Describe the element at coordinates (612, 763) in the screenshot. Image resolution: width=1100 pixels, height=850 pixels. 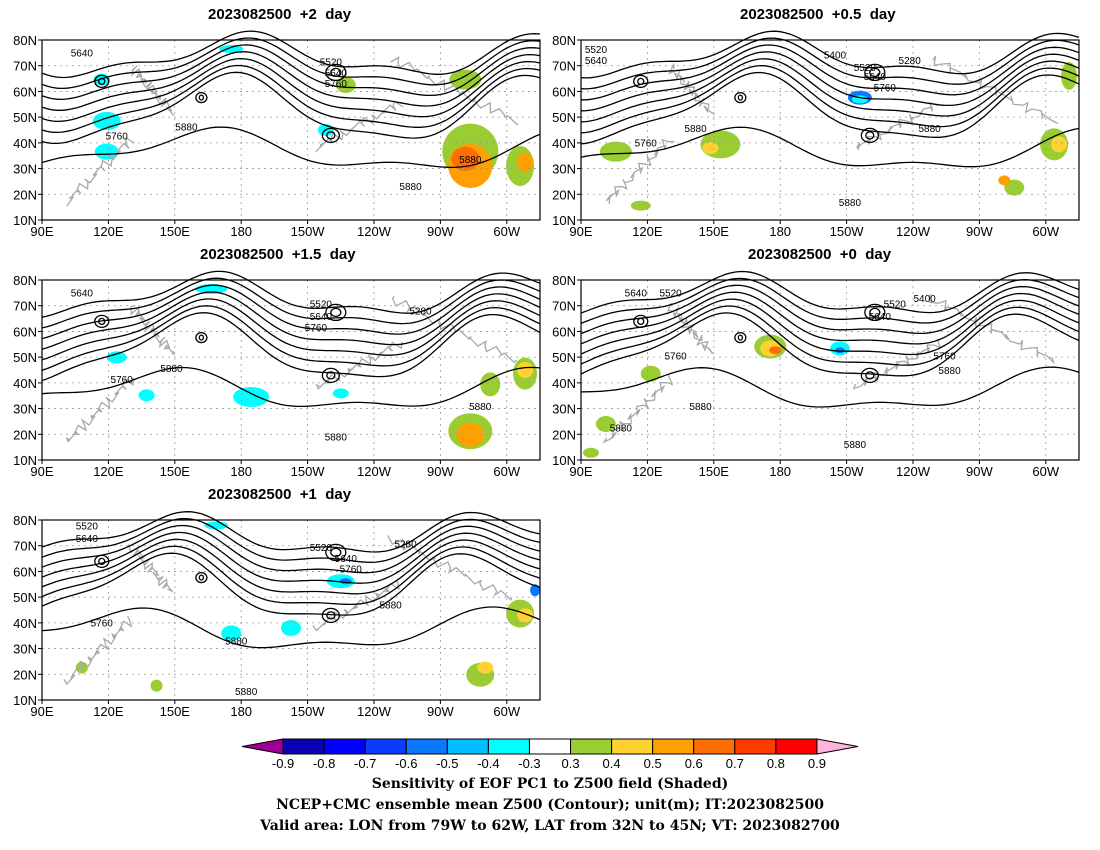
I see `colorbar-label: 0.4` at that location.